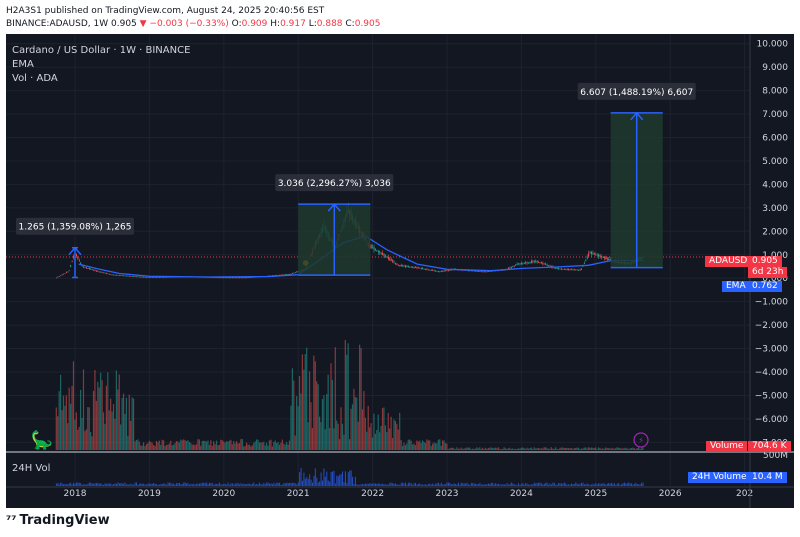 Image resolution: width=800 pixels, height=537 pixels. What do you see at coordinates (728, 261) in the screenshot?
I see `symbol-tag-label: ADAUSD` at bounding box center [728, 261].